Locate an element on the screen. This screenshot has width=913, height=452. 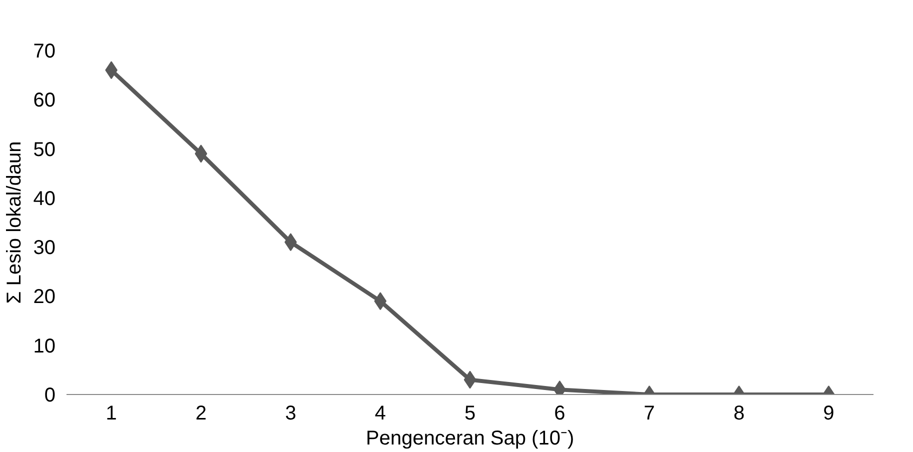
y-tick-label: 10 is located at coordinates (44, 346).